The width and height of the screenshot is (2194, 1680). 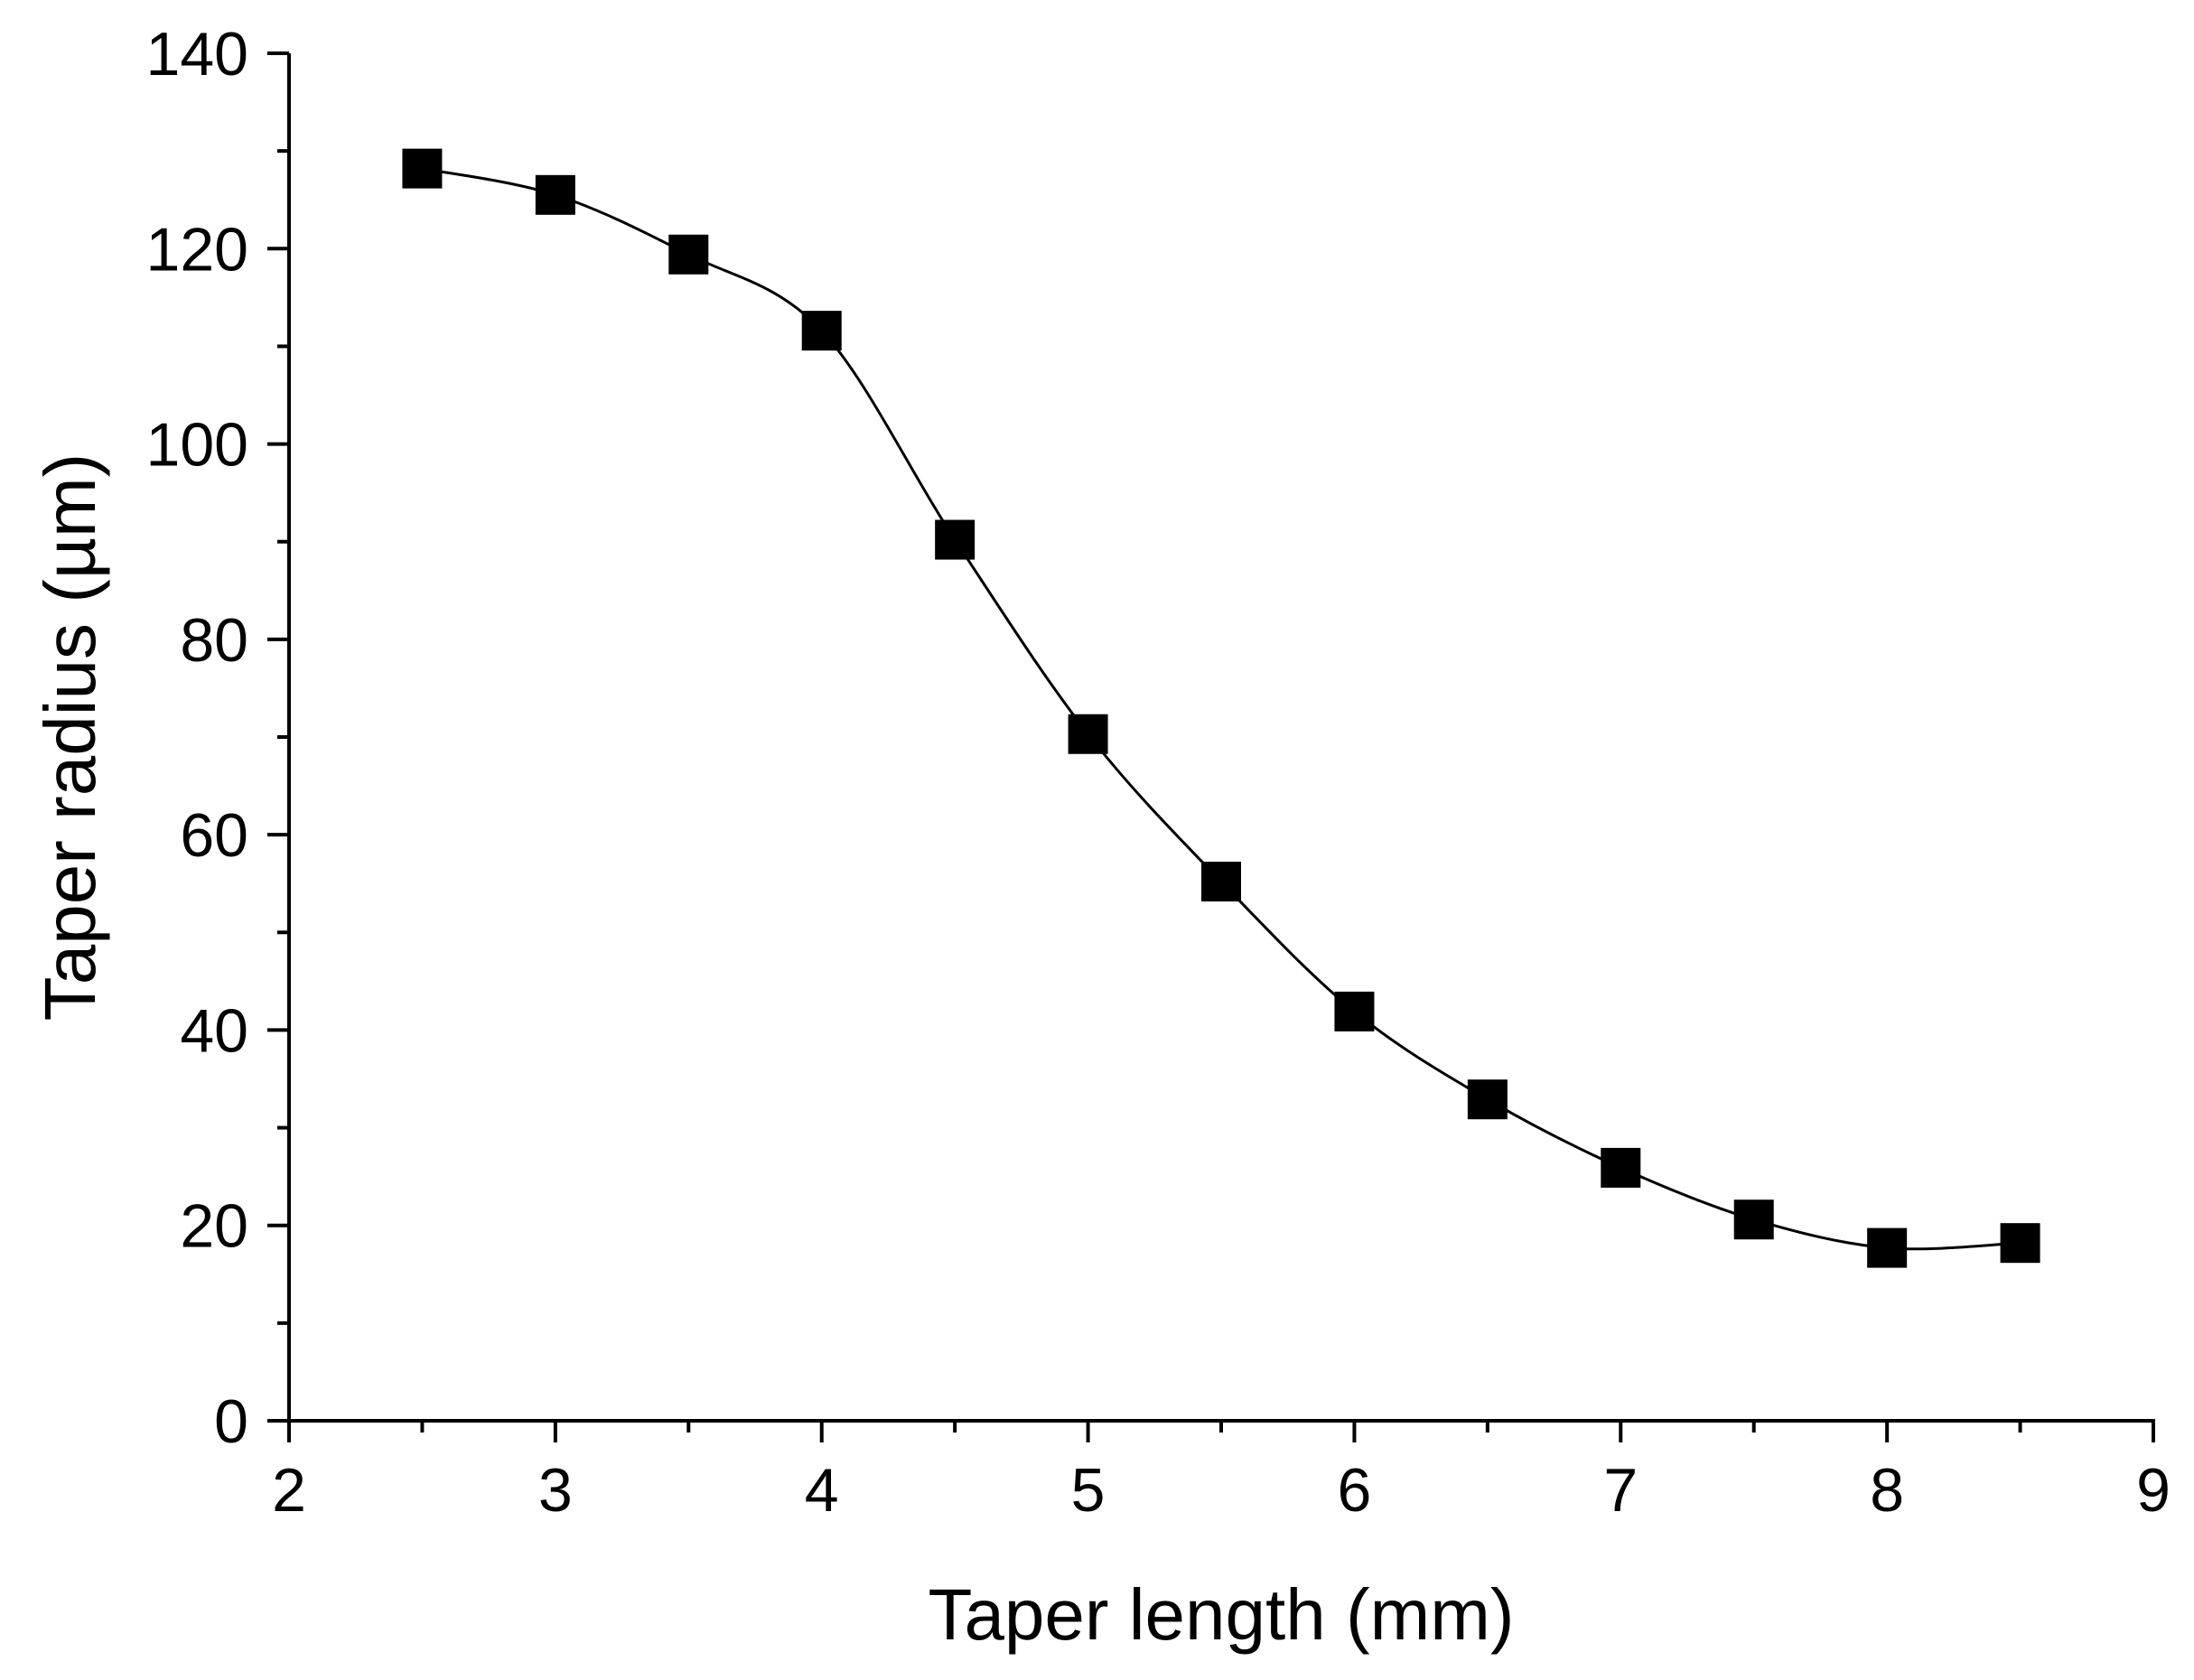 I want to click on x-tick-label: 2, so click(x=289, y=1490).